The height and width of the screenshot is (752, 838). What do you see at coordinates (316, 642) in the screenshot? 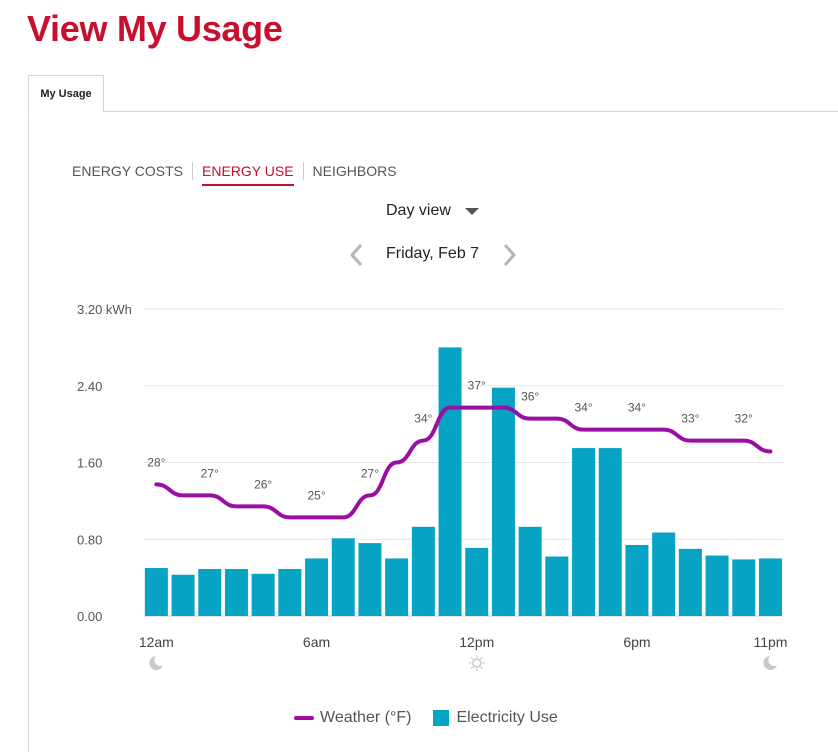
I see `x-tick-label: 6am` at bounding box center [316, 642].